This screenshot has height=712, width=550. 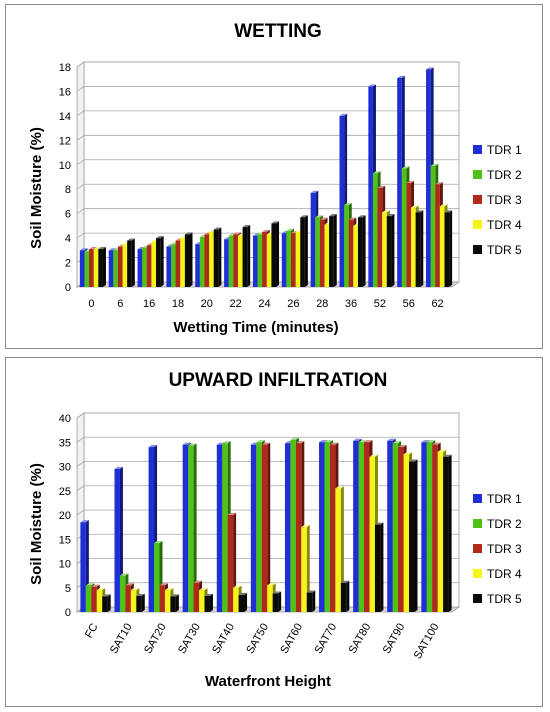 What do you see at coordinates (325, 639) in the screenshot?
I see `x-tick-label: SAT70` at bounding box center [325, 639].